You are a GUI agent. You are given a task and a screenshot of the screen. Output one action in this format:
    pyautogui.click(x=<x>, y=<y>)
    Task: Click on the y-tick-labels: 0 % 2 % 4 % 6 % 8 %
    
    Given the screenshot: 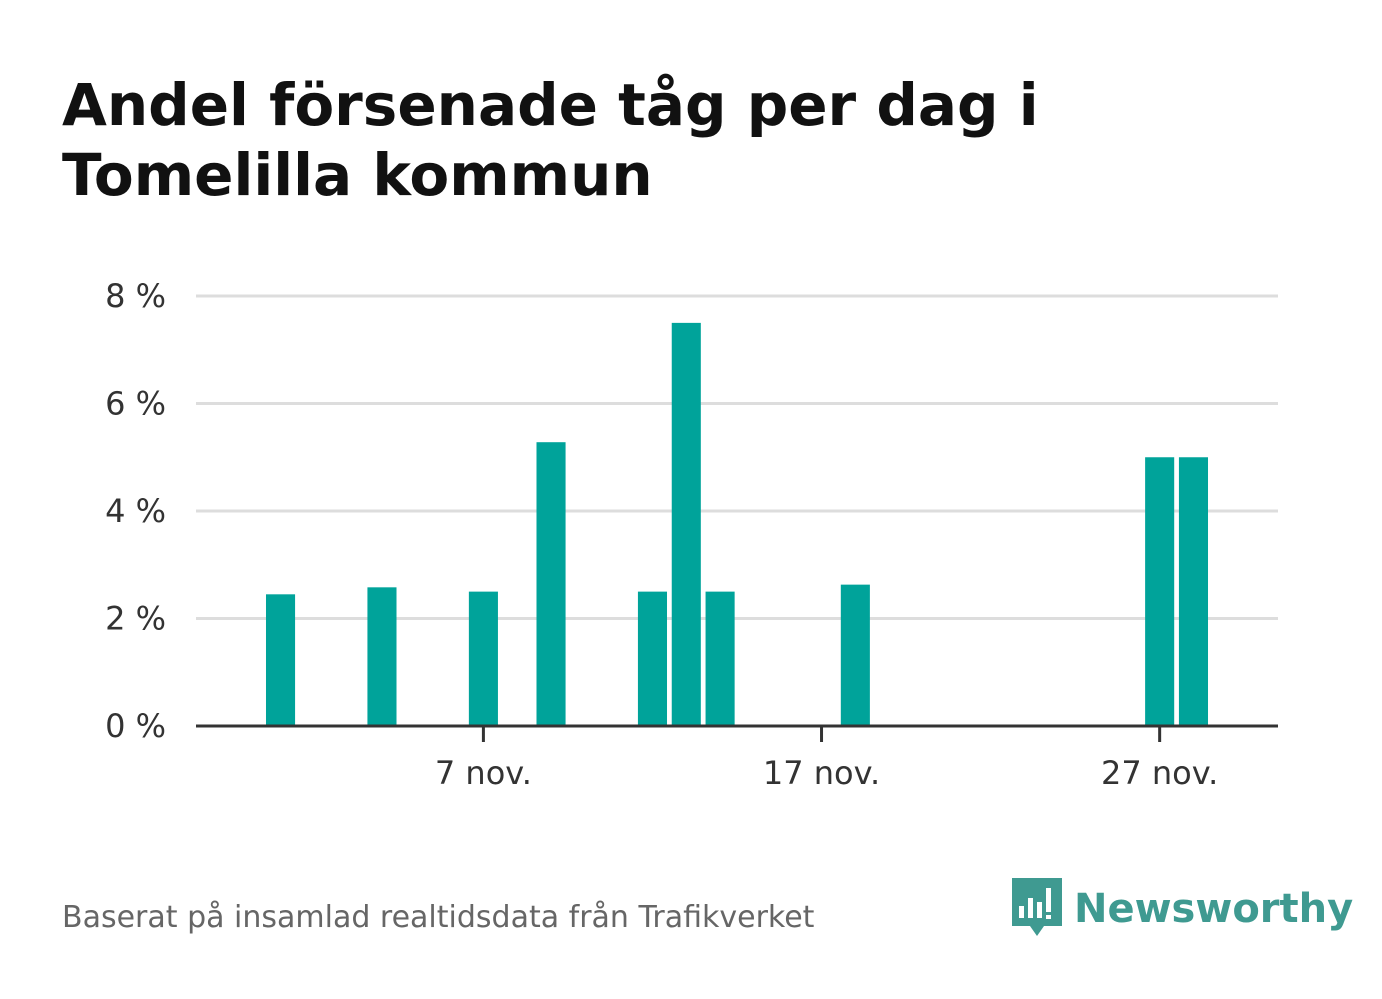 What is the action you would take?
    pyautogui.click(x=135, y=511)
    